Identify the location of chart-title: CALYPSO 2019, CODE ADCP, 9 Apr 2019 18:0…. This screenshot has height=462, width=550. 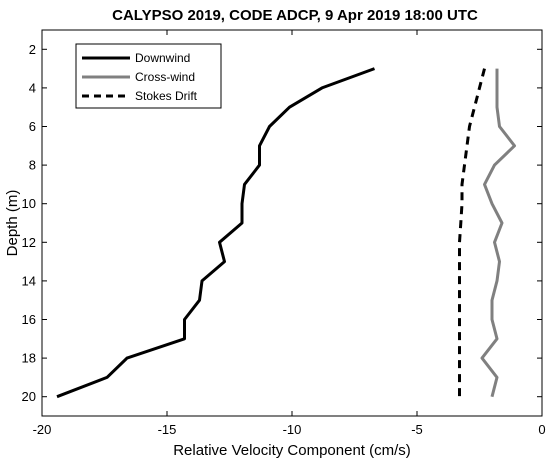
(295, 15).